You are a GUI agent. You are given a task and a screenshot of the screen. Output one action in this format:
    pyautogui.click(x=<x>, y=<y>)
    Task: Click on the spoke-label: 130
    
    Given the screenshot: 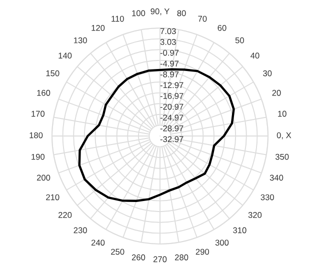 What is the action you would take?
    pyautogui.click(x=80, y=40)
    